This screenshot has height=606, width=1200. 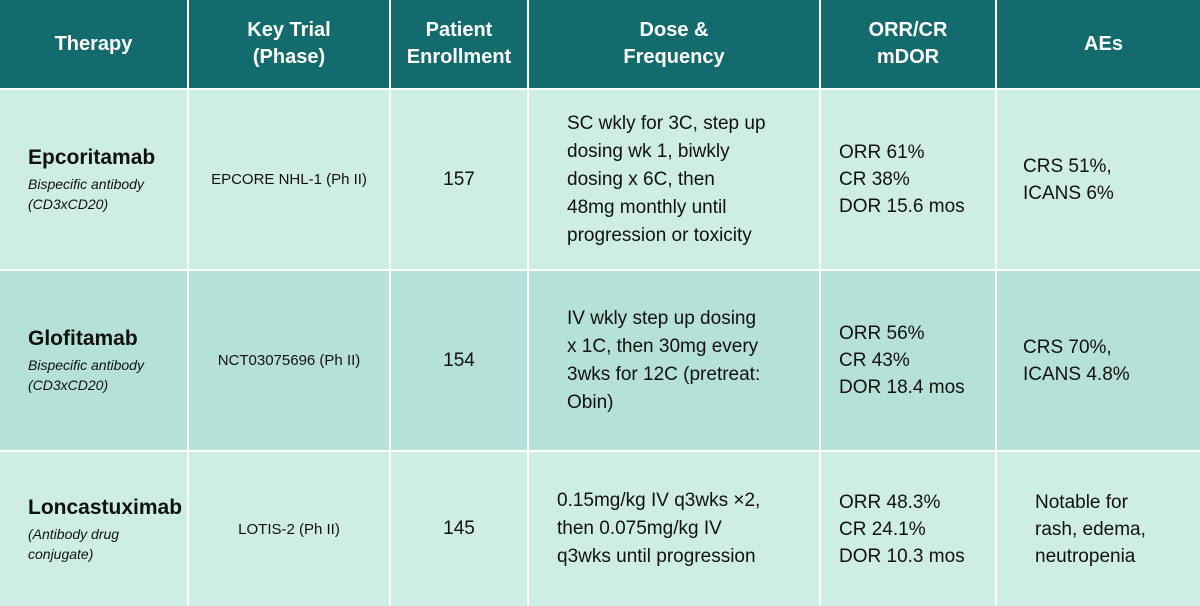 I want to click on aes-cell: CRS 51%, ICANS 6%, so click(x=1098, y=179).